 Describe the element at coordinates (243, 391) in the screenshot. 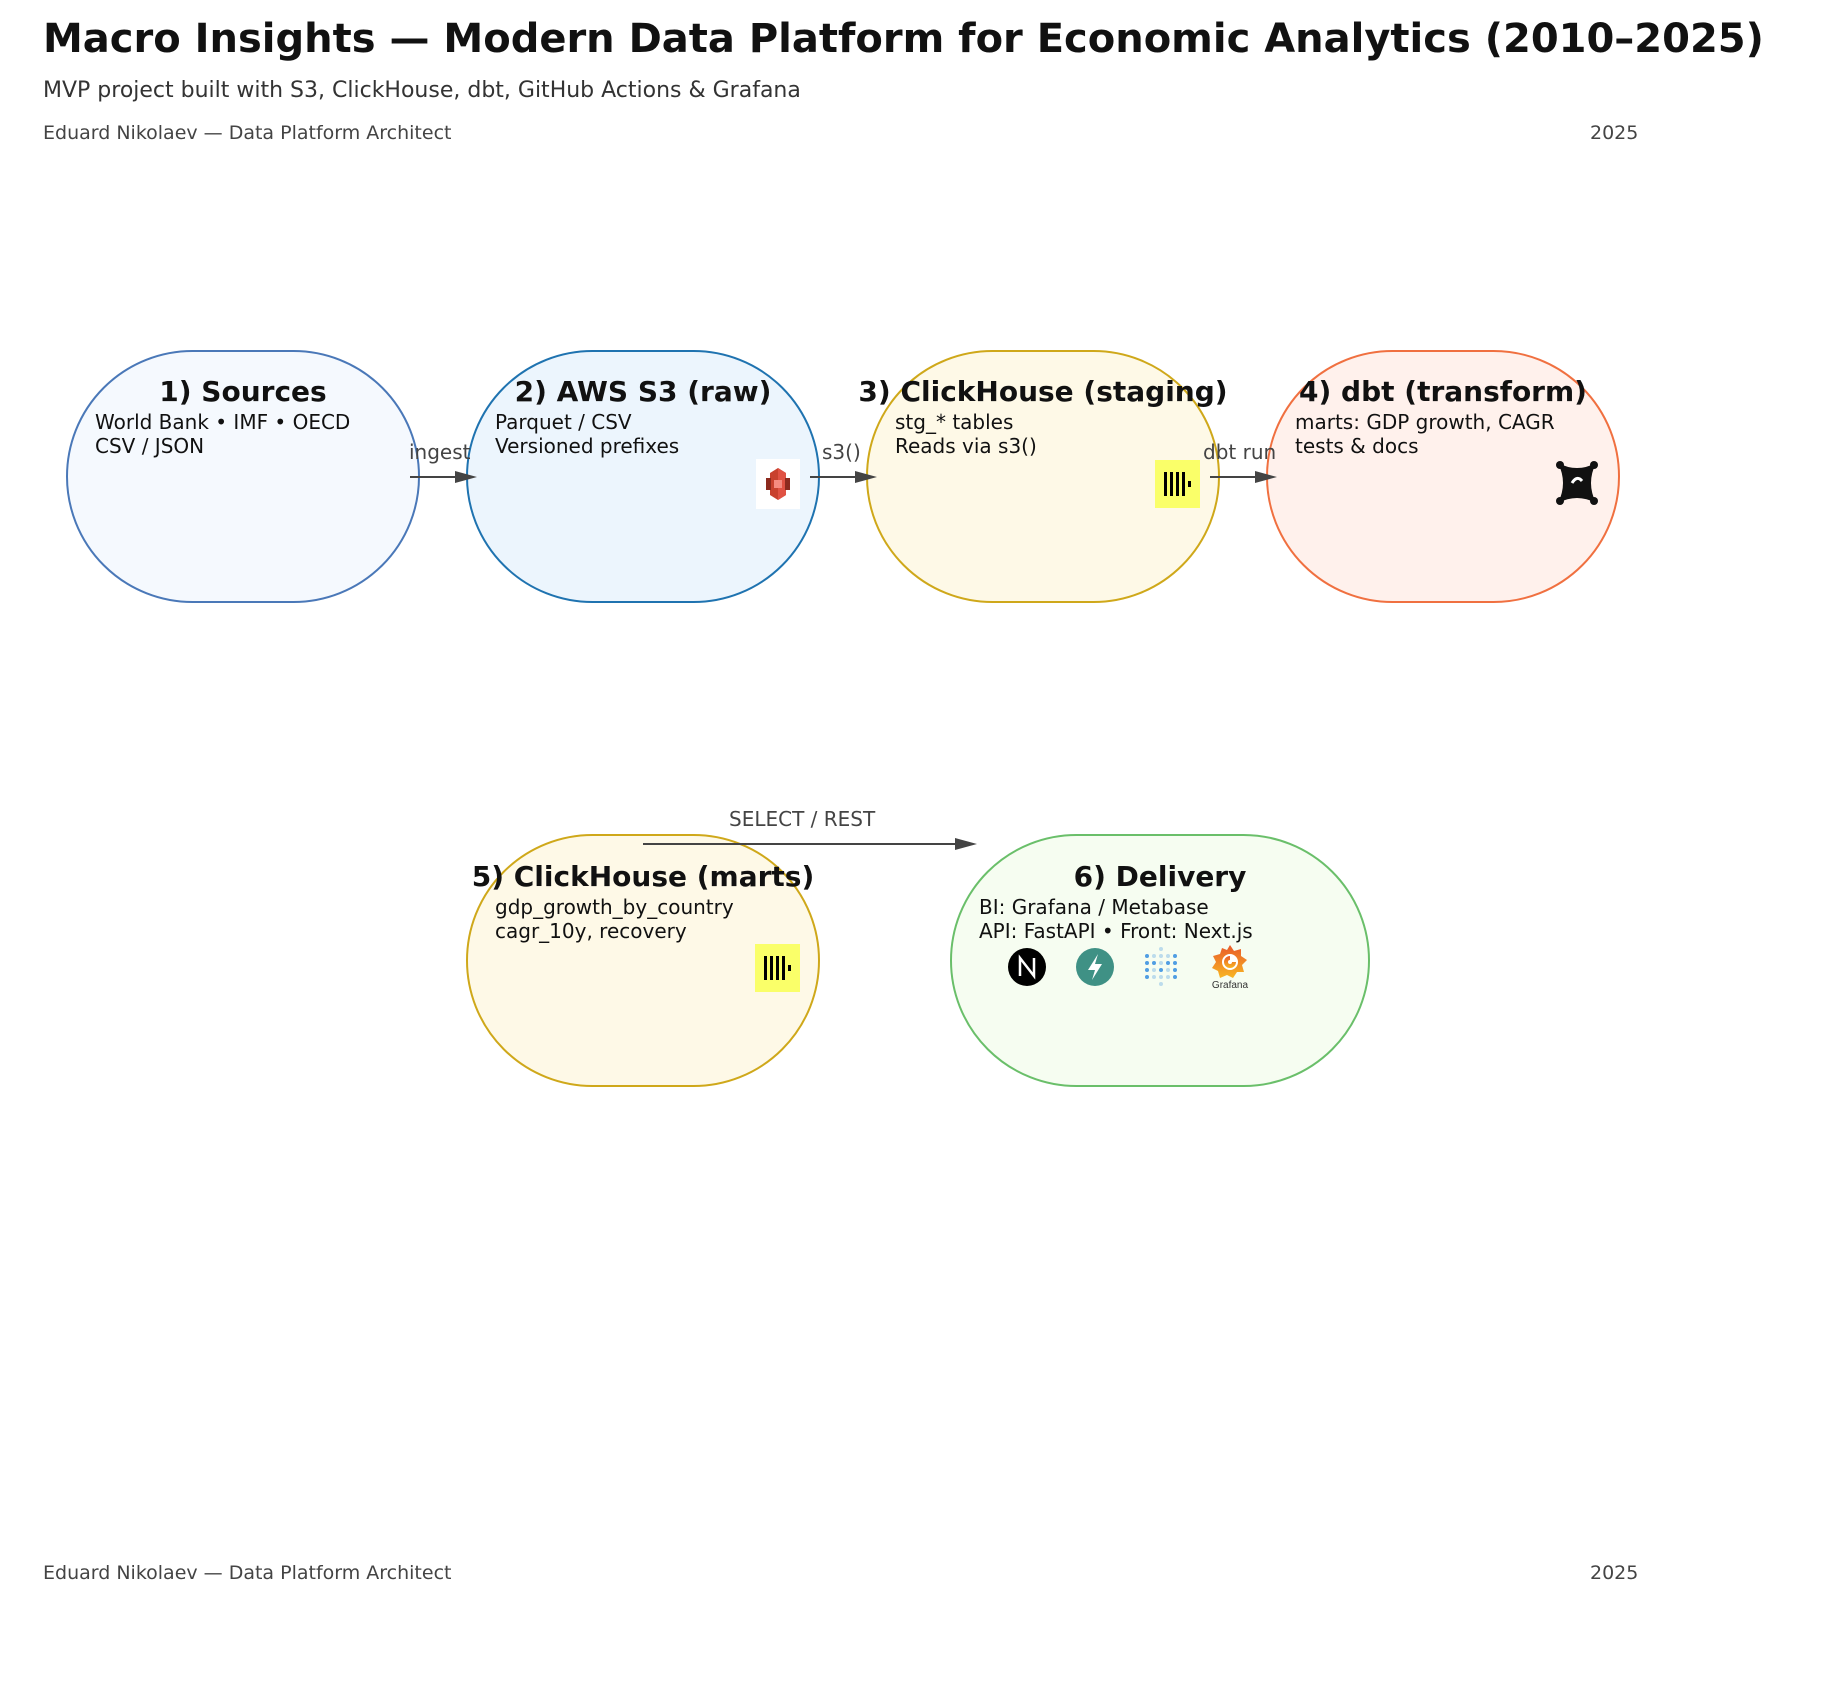

I see `node-sources-title: 1) Sources` at that location.